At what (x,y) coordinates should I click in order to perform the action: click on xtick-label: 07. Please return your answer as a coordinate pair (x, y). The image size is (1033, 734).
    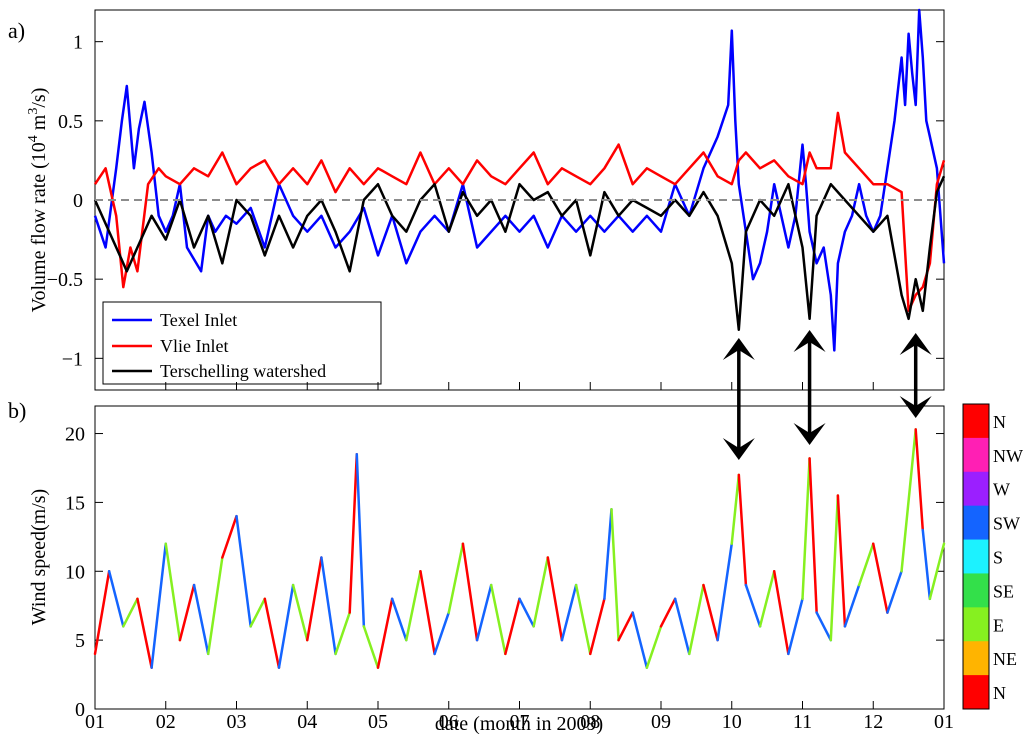
    Looking at the image, I should click on (520, 722).